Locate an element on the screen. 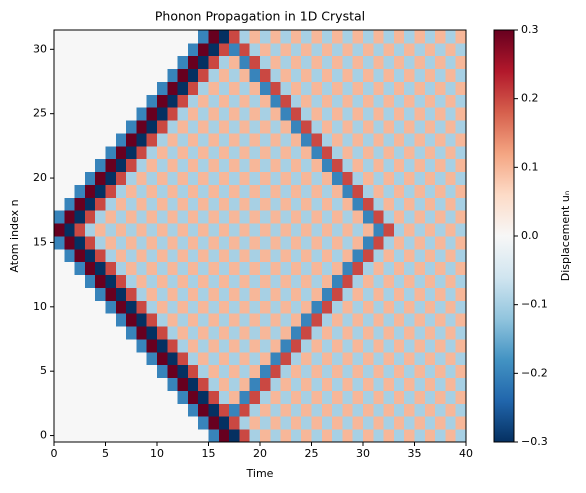 This screenshot has width=586, height=493. colorbar-tick-label: −0.2 is located at coordinates (534, 372).